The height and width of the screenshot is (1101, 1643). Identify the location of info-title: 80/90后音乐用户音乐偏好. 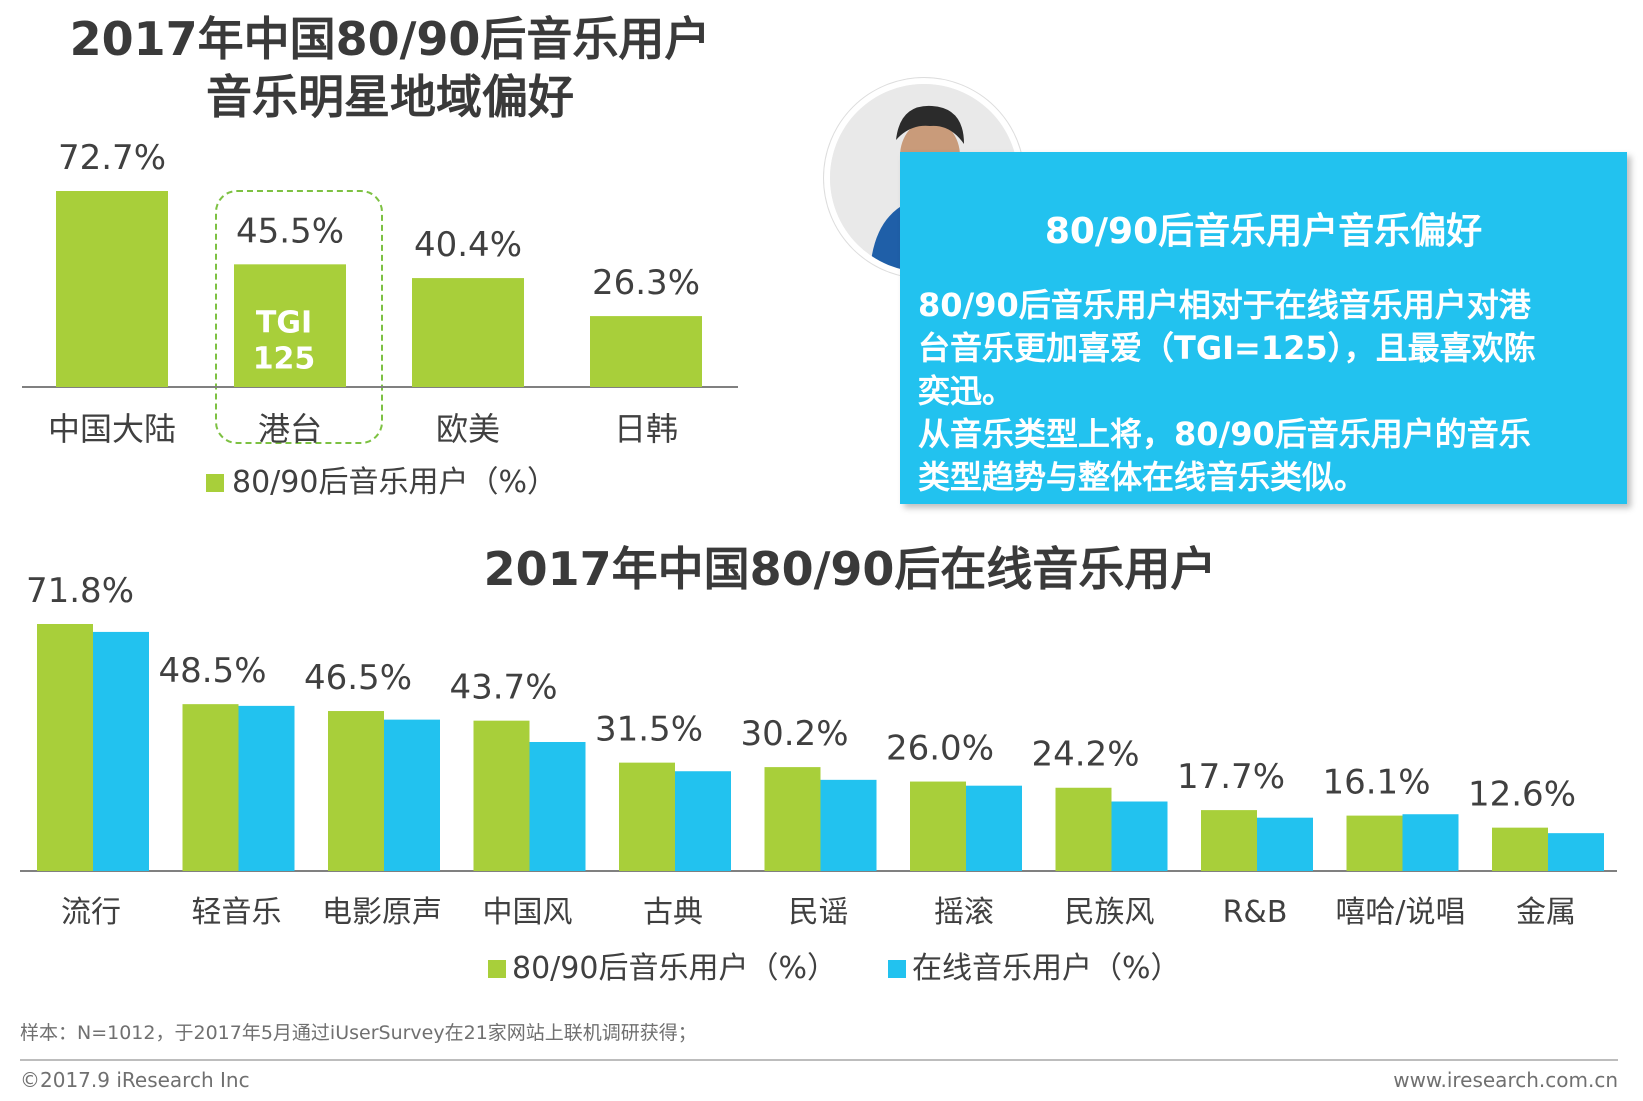
(1263, 231).